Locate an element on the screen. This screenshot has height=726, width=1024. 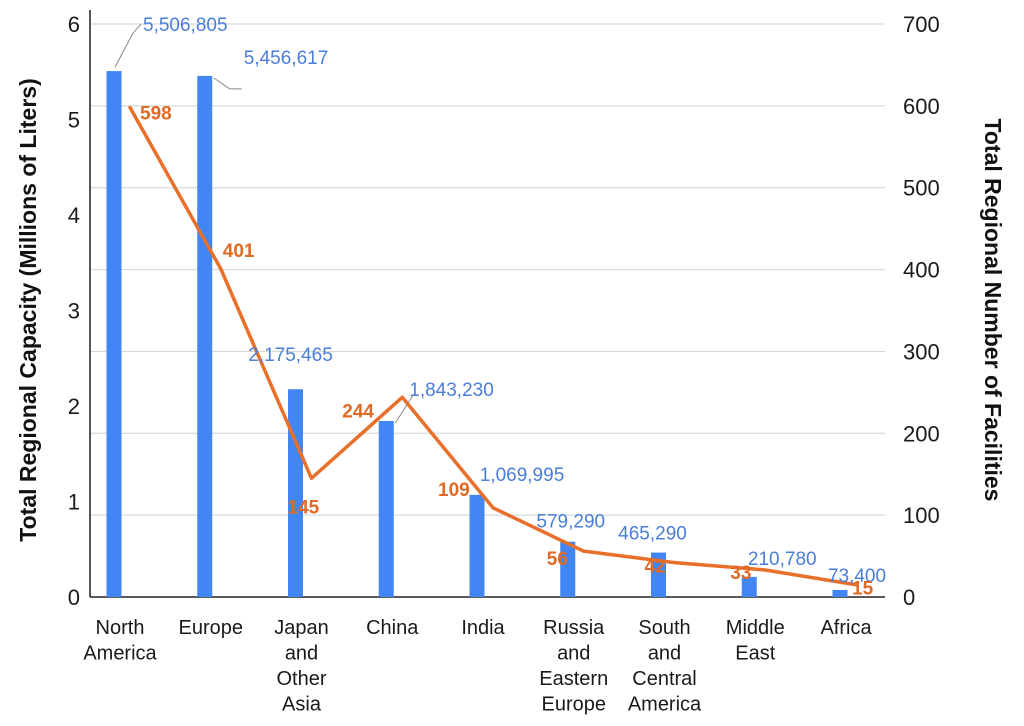
bar-value-label: 1,843,230 is located at coordinates (451, 390).